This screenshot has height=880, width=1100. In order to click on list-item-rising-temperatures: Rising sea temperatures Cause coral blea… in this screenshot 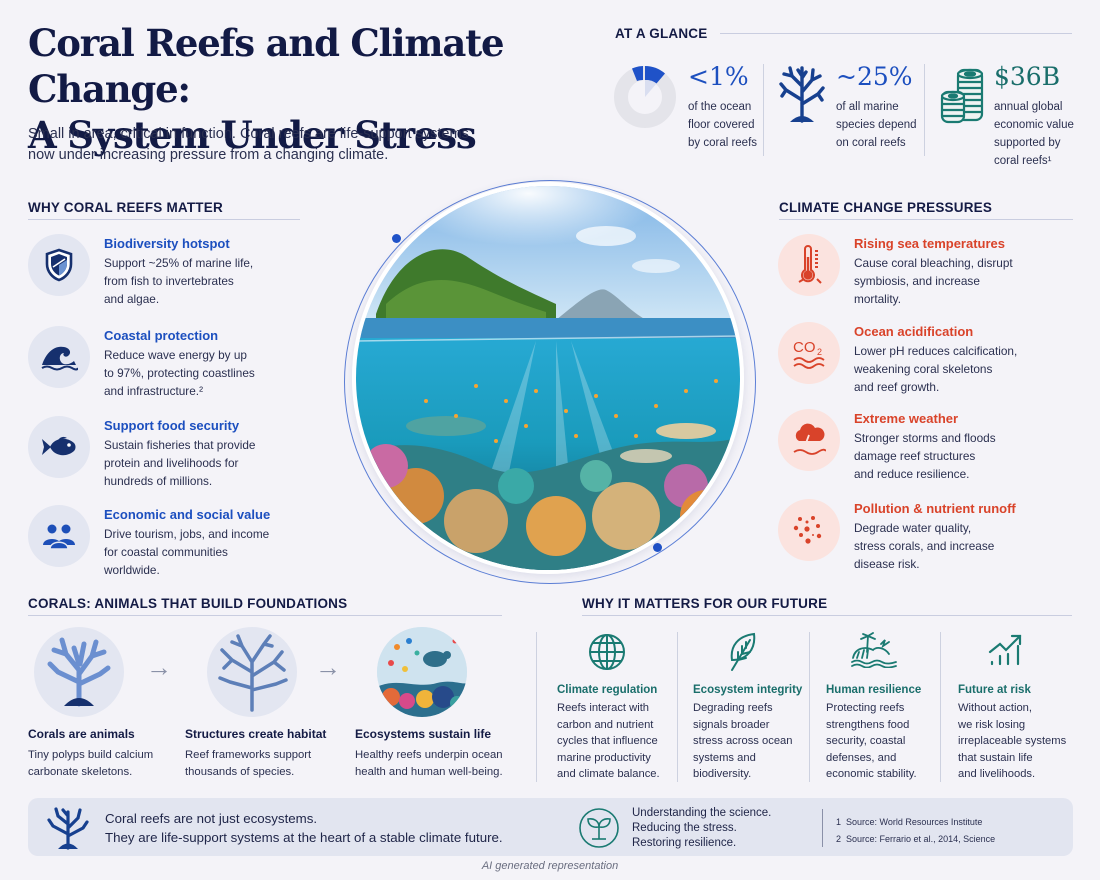, I will do `click(928, 271)`.